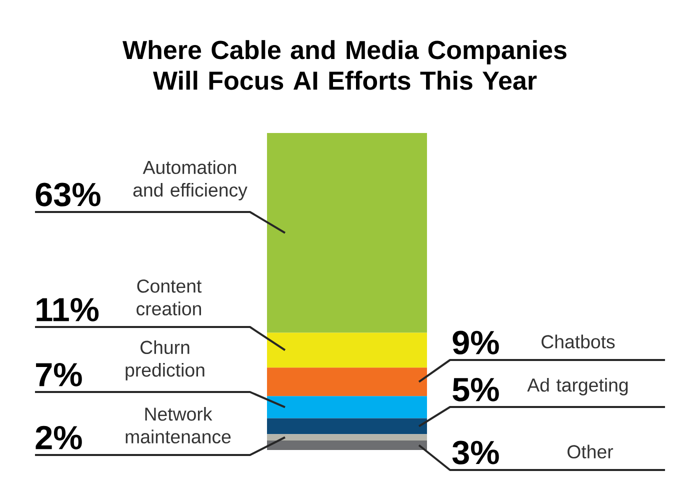 The height and width of the screenshot is (500, 691). Describe the element at coordinates (59, 374) in the screenshot. I see `data-label: 7%` at that location.